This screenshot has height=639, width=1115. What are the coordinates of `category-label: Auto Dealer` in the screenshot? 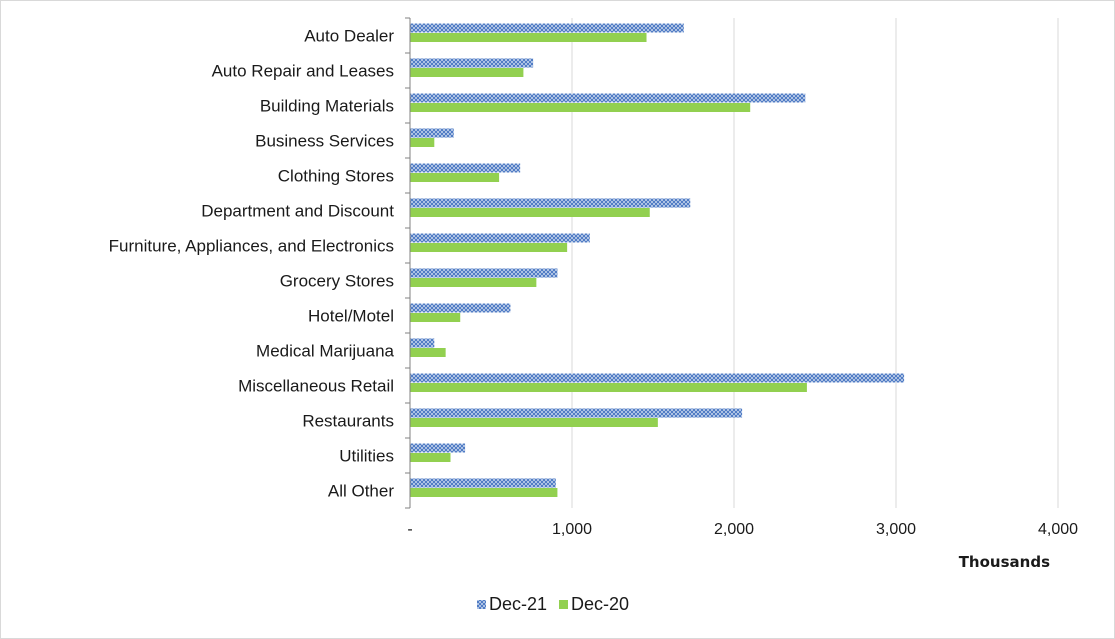 It's located at (349, 36).